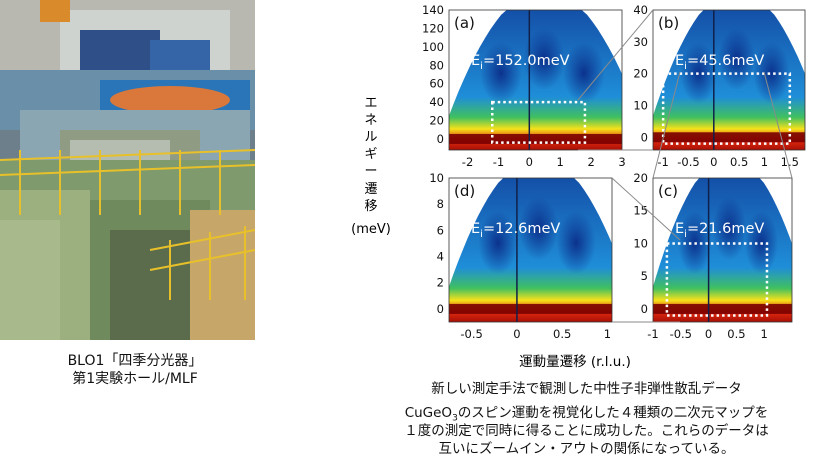 The height and width of the screenshot is (465, 823). Describe the element at coordinates (464, 191) in the screenshot. I see `panel-label: (d)` at that location.